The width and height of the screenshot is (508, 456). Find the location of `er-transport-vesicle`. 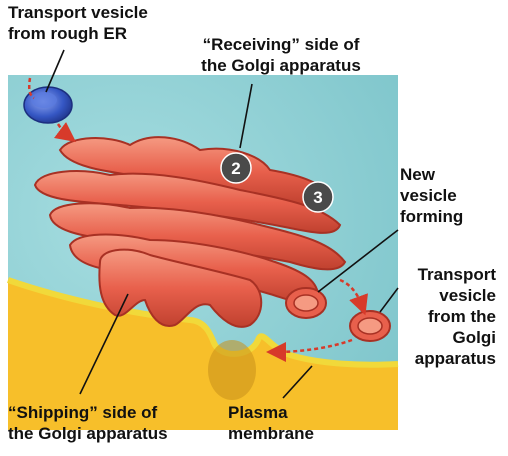

er-transport-vesicle is located at coordinates (48, 105).